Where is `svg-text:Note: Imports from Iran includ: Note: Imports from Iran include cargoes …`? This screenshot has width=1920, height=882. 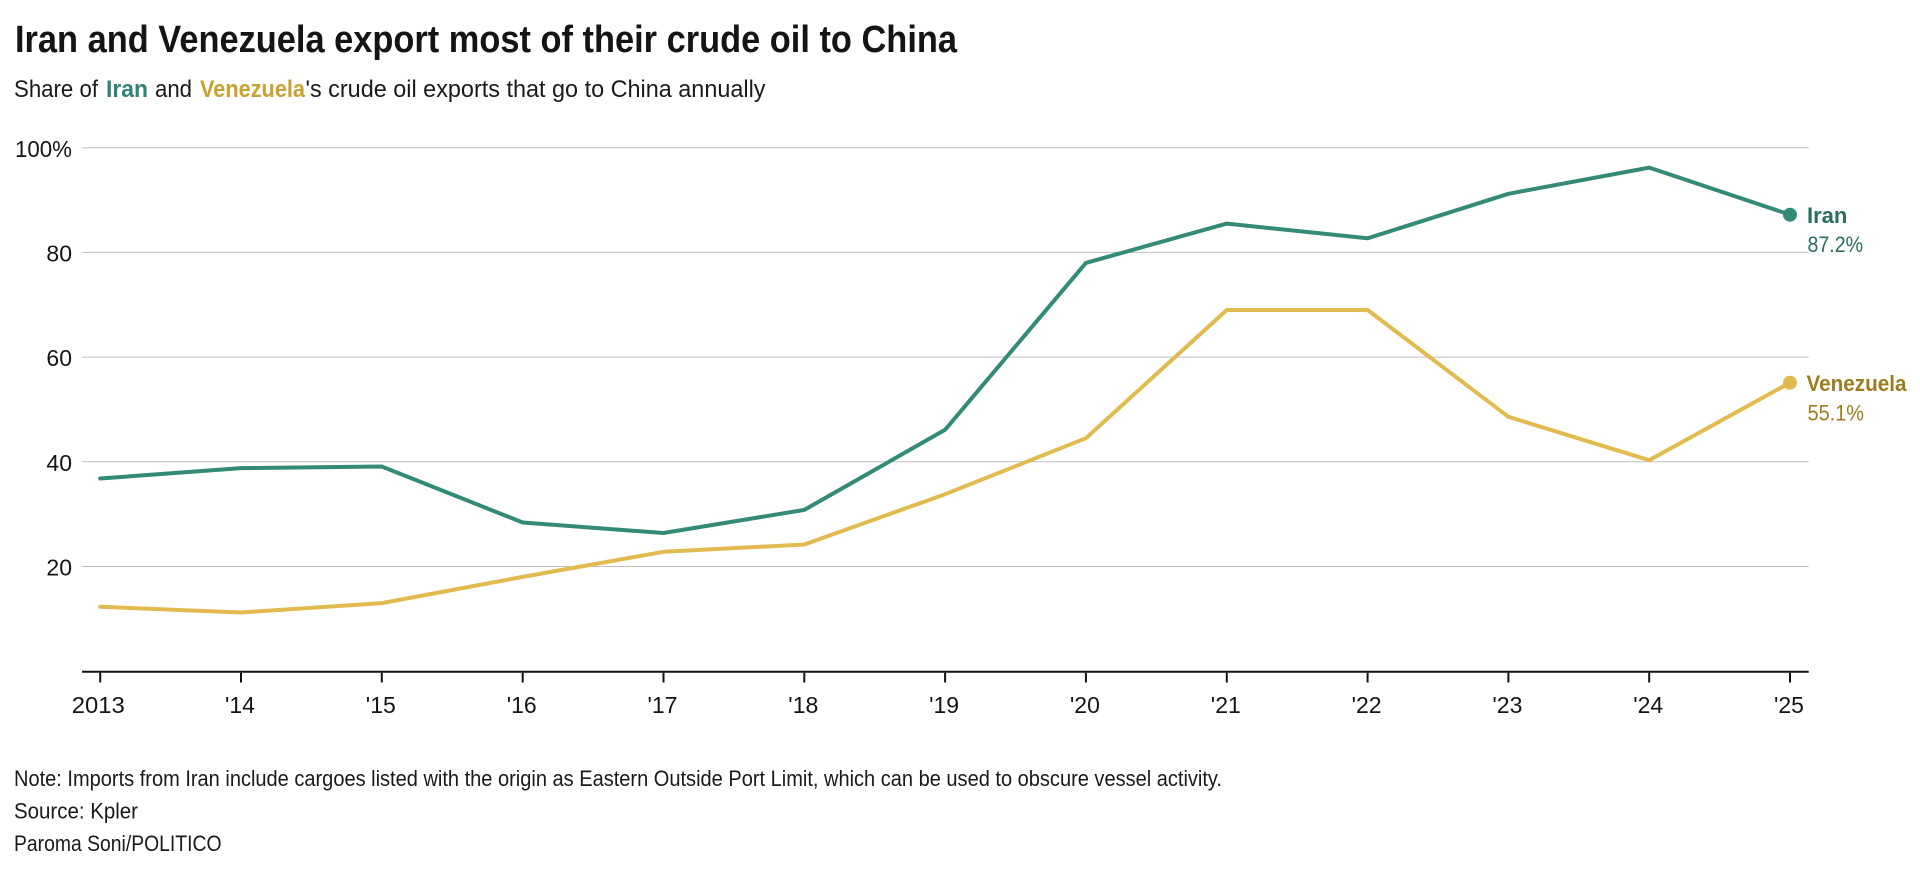
svg-text:Note: Imports from Iran includ: Note: Imports from Iran include cargoes … is located at coordinates (618, 778).